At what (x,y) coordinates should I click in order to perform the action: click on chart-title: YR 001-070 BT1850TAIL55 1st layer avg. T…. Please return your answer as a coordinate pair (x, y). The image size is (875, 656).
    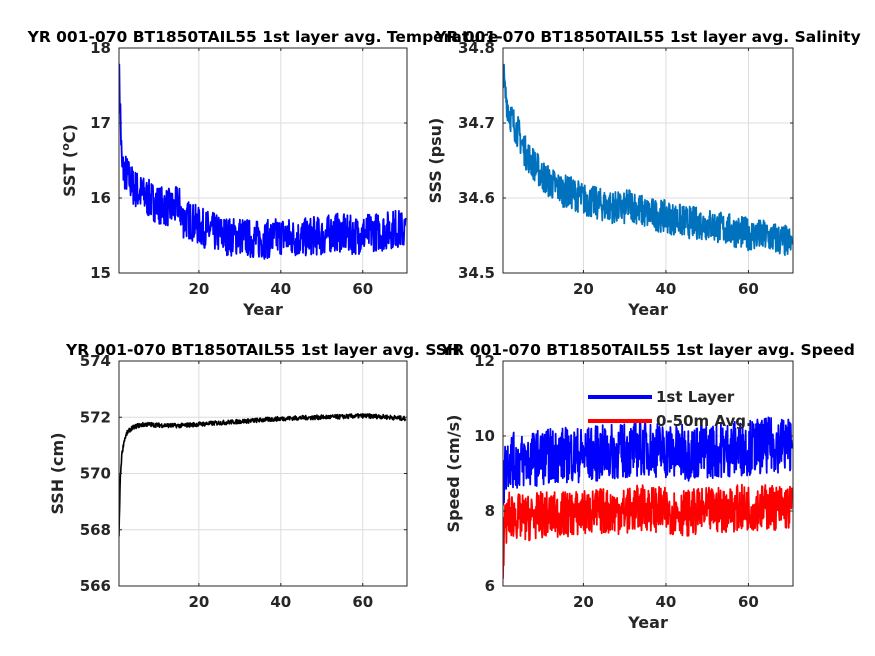
    Looking at the image, I should click on (263, 37).